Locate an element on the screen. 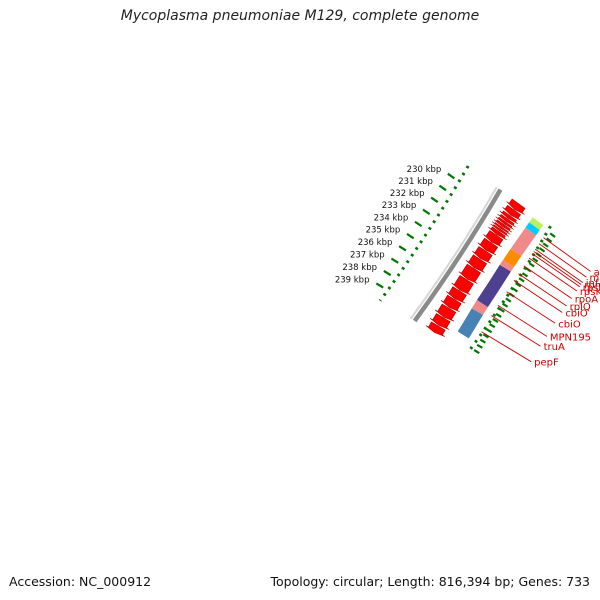  gene-label-6: rpsK is located at coordinates (590, 292).